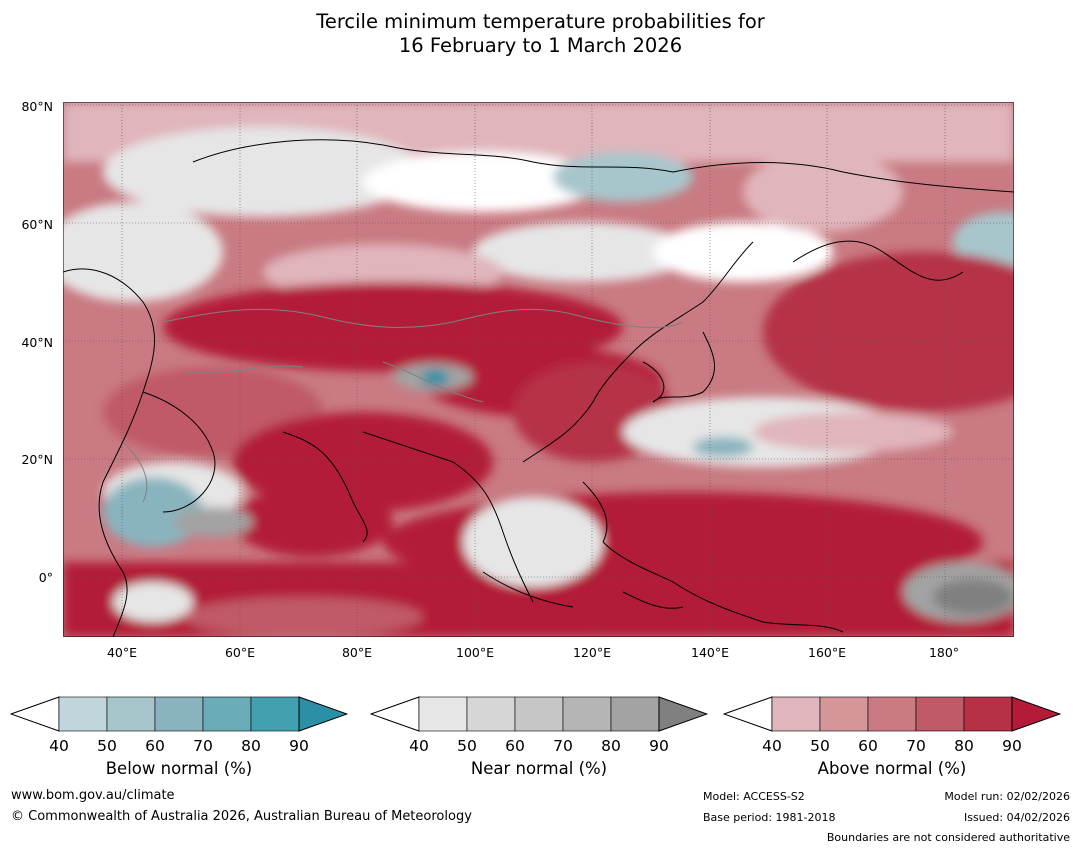  I want to click on colorbar-below-tick-80: 80, so click(251, 746).